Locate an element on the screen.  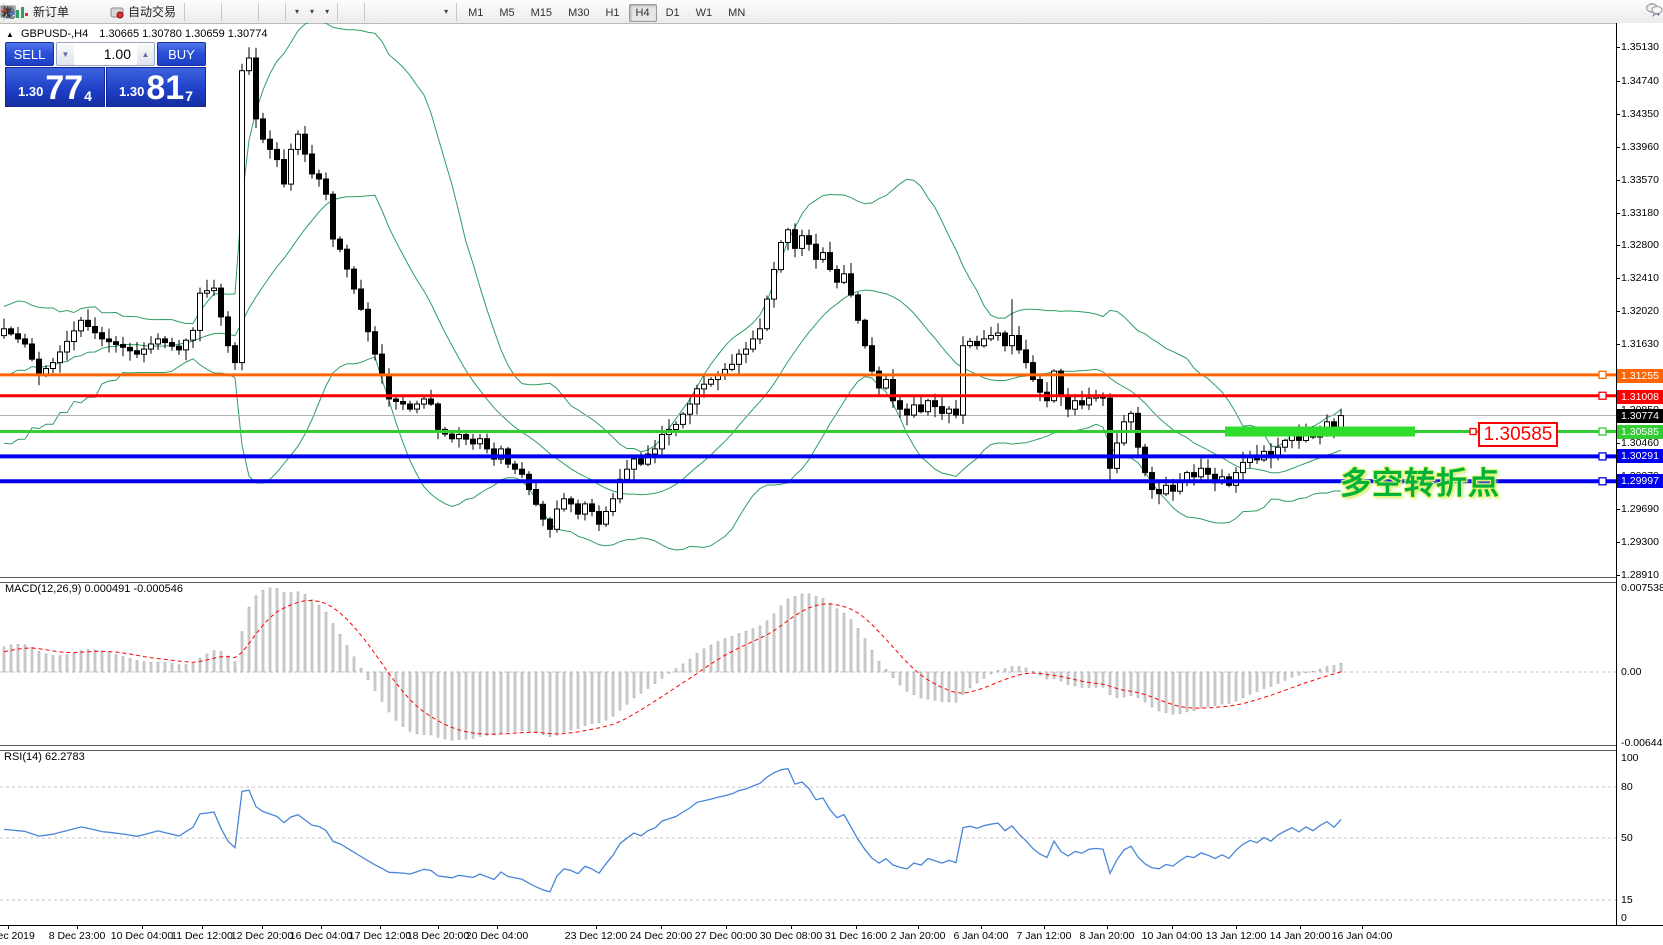
zoom-in-icon is located at coordinates (118, 12).